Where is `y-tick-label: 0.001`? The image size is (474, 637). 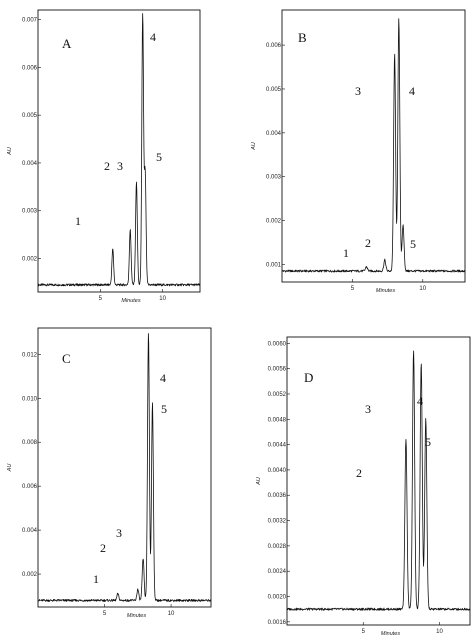
y-tick-label: 0.001 is located at coordinates (274, 265).